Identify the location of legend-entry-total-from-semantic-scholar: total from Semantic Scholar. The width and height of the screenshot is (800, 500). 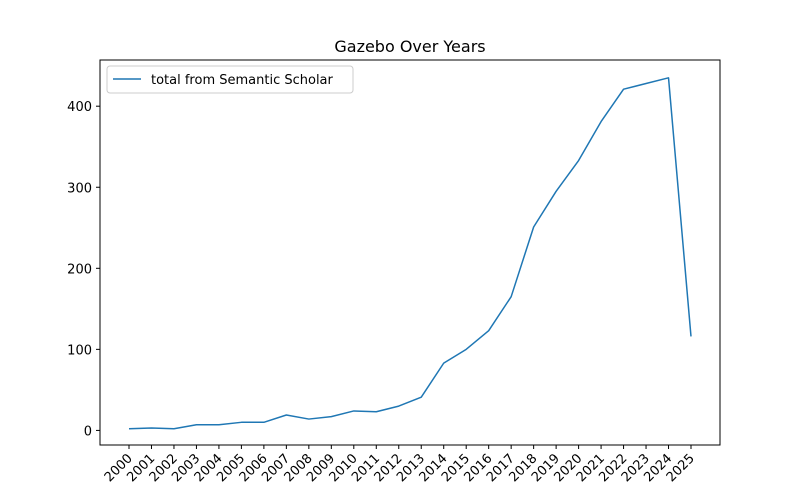
(242, 80).